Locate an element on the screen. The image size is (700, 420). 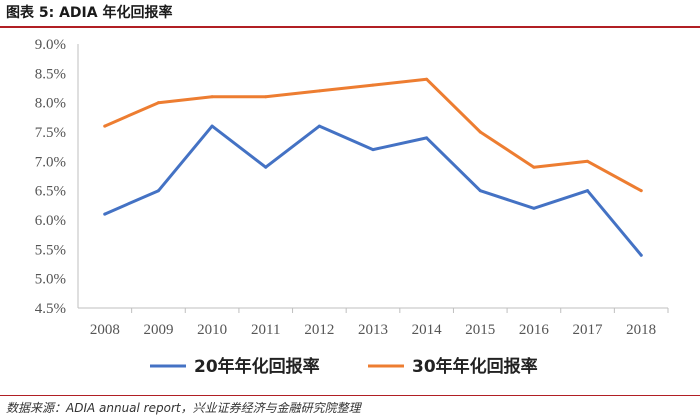
title-divider is located at coordinates (350, 27).